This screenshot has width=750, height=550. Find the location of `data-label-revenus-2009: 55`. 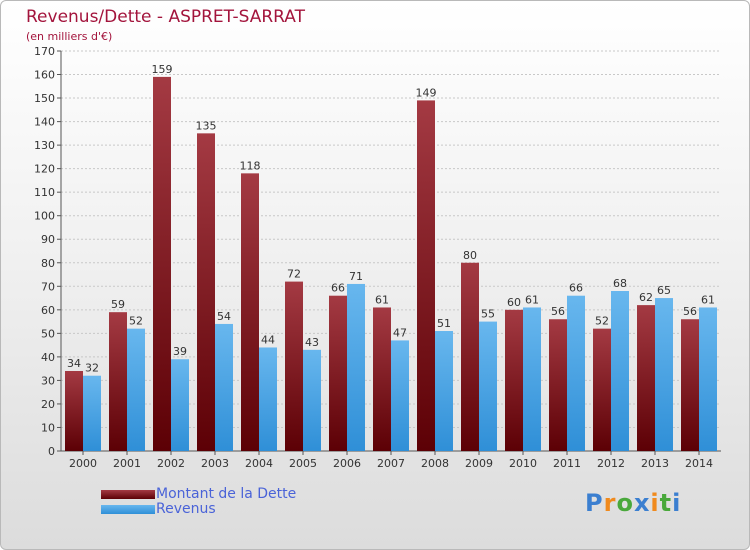

data-label-revenus-2009: 55 is located at coordinates (488, 314).